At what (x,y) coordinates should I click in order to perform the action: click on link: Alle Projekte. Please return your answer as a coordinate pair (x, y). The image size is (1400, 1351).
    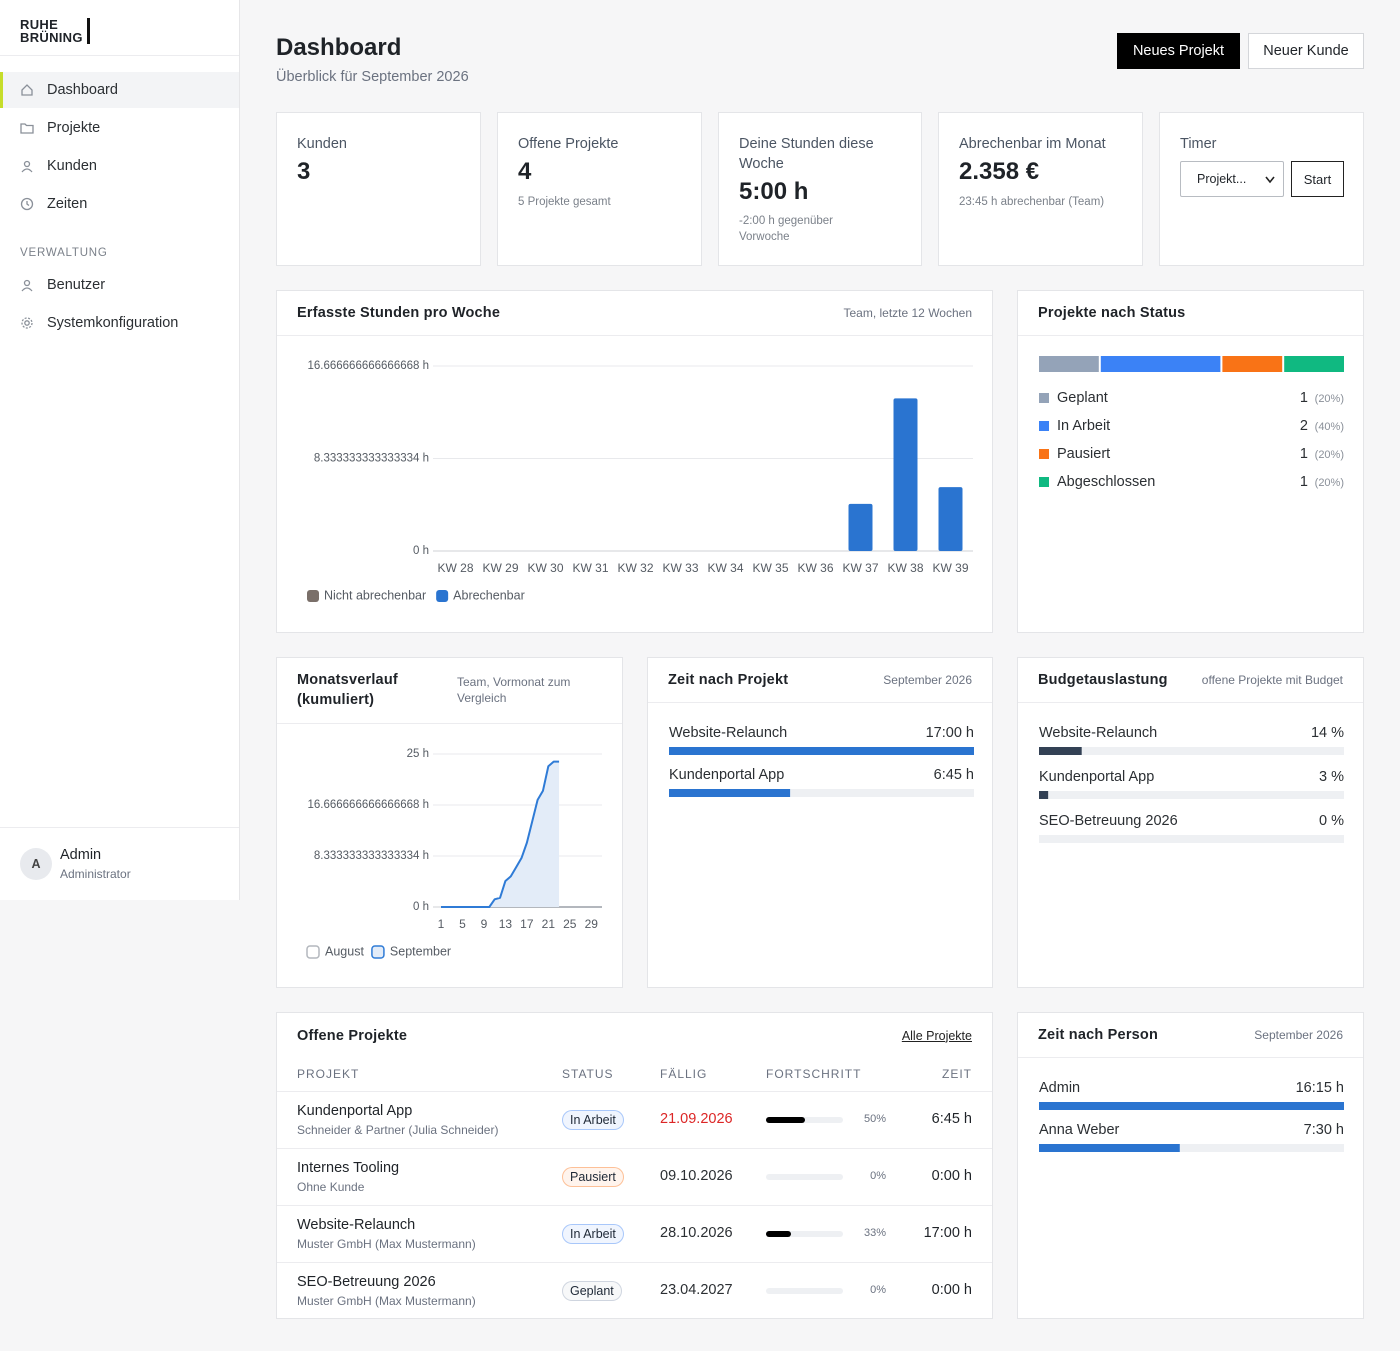
    Looking at the image, I should click on (936, 1035).